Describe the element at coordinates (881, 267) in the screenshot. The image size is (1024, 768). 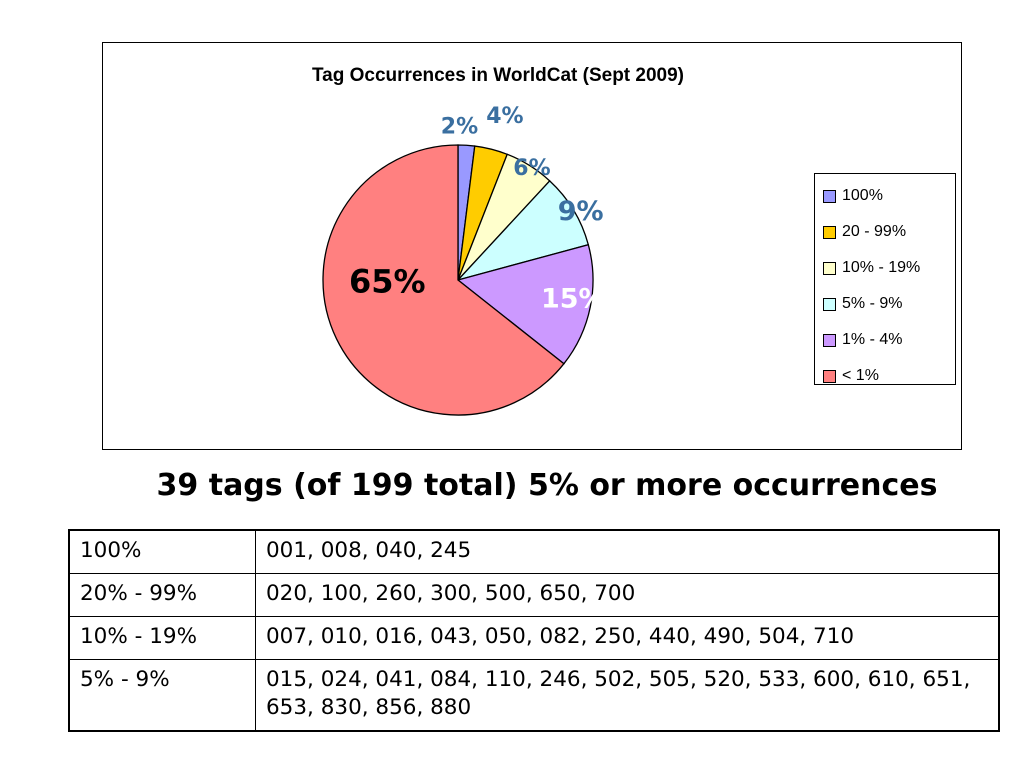
I see `legend-label: 10% - 19%` at that location.